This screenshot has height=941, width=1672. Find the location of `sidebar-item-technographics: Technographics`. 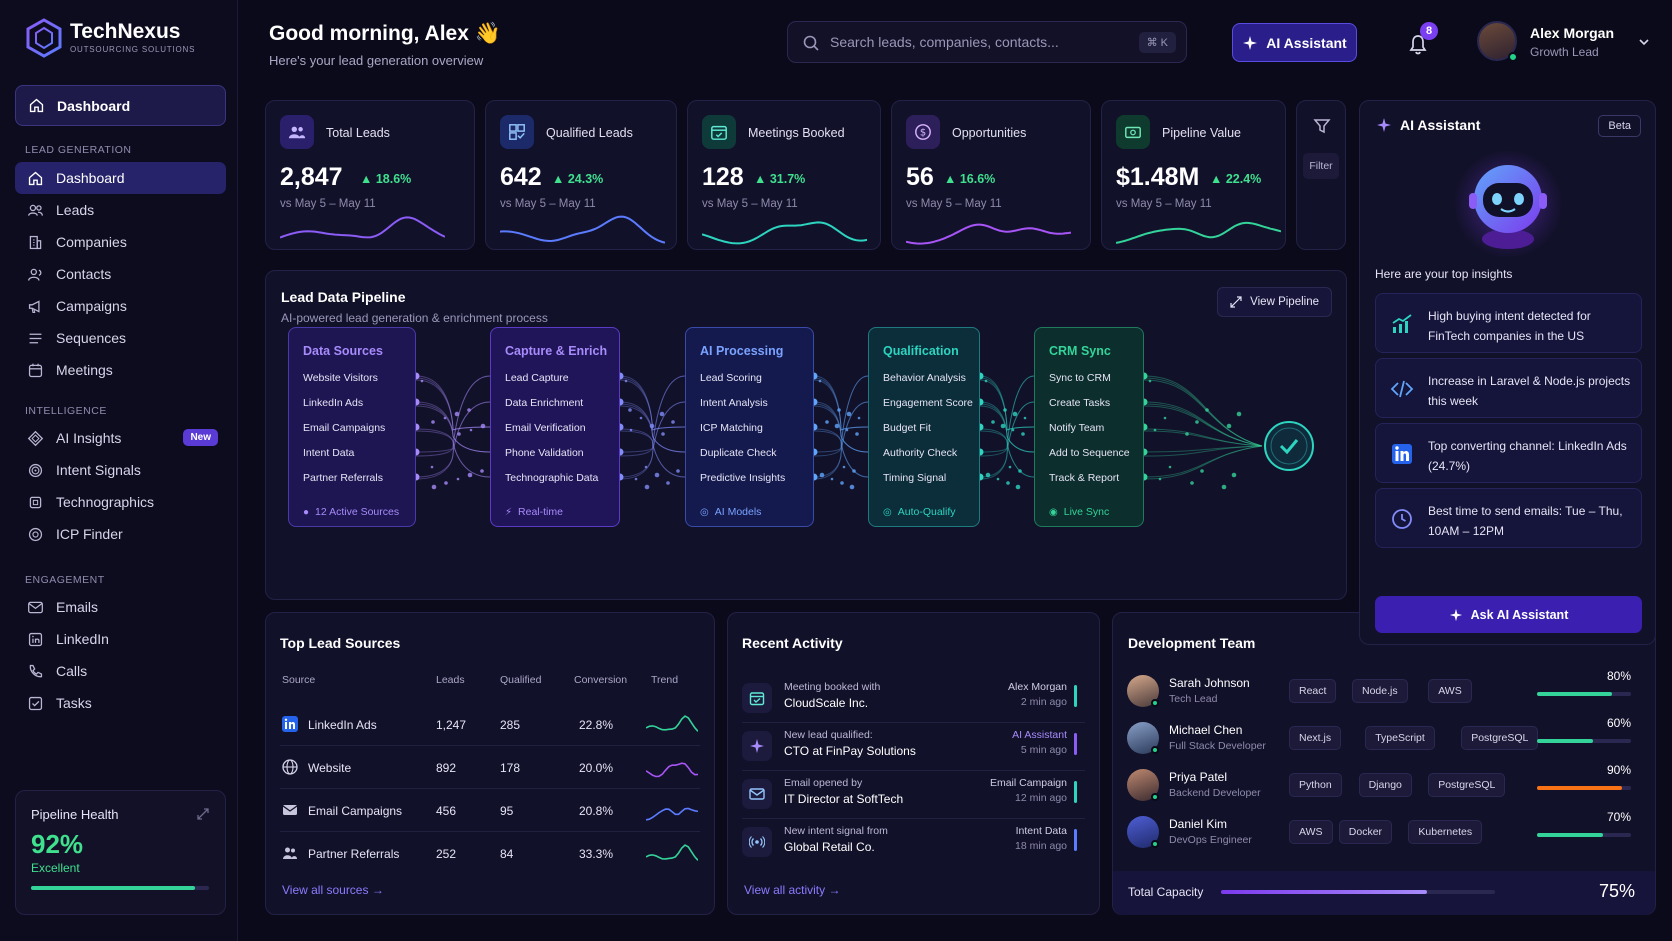

sidebar-item-technographics: Technographics is located at coordinates (120, 502).